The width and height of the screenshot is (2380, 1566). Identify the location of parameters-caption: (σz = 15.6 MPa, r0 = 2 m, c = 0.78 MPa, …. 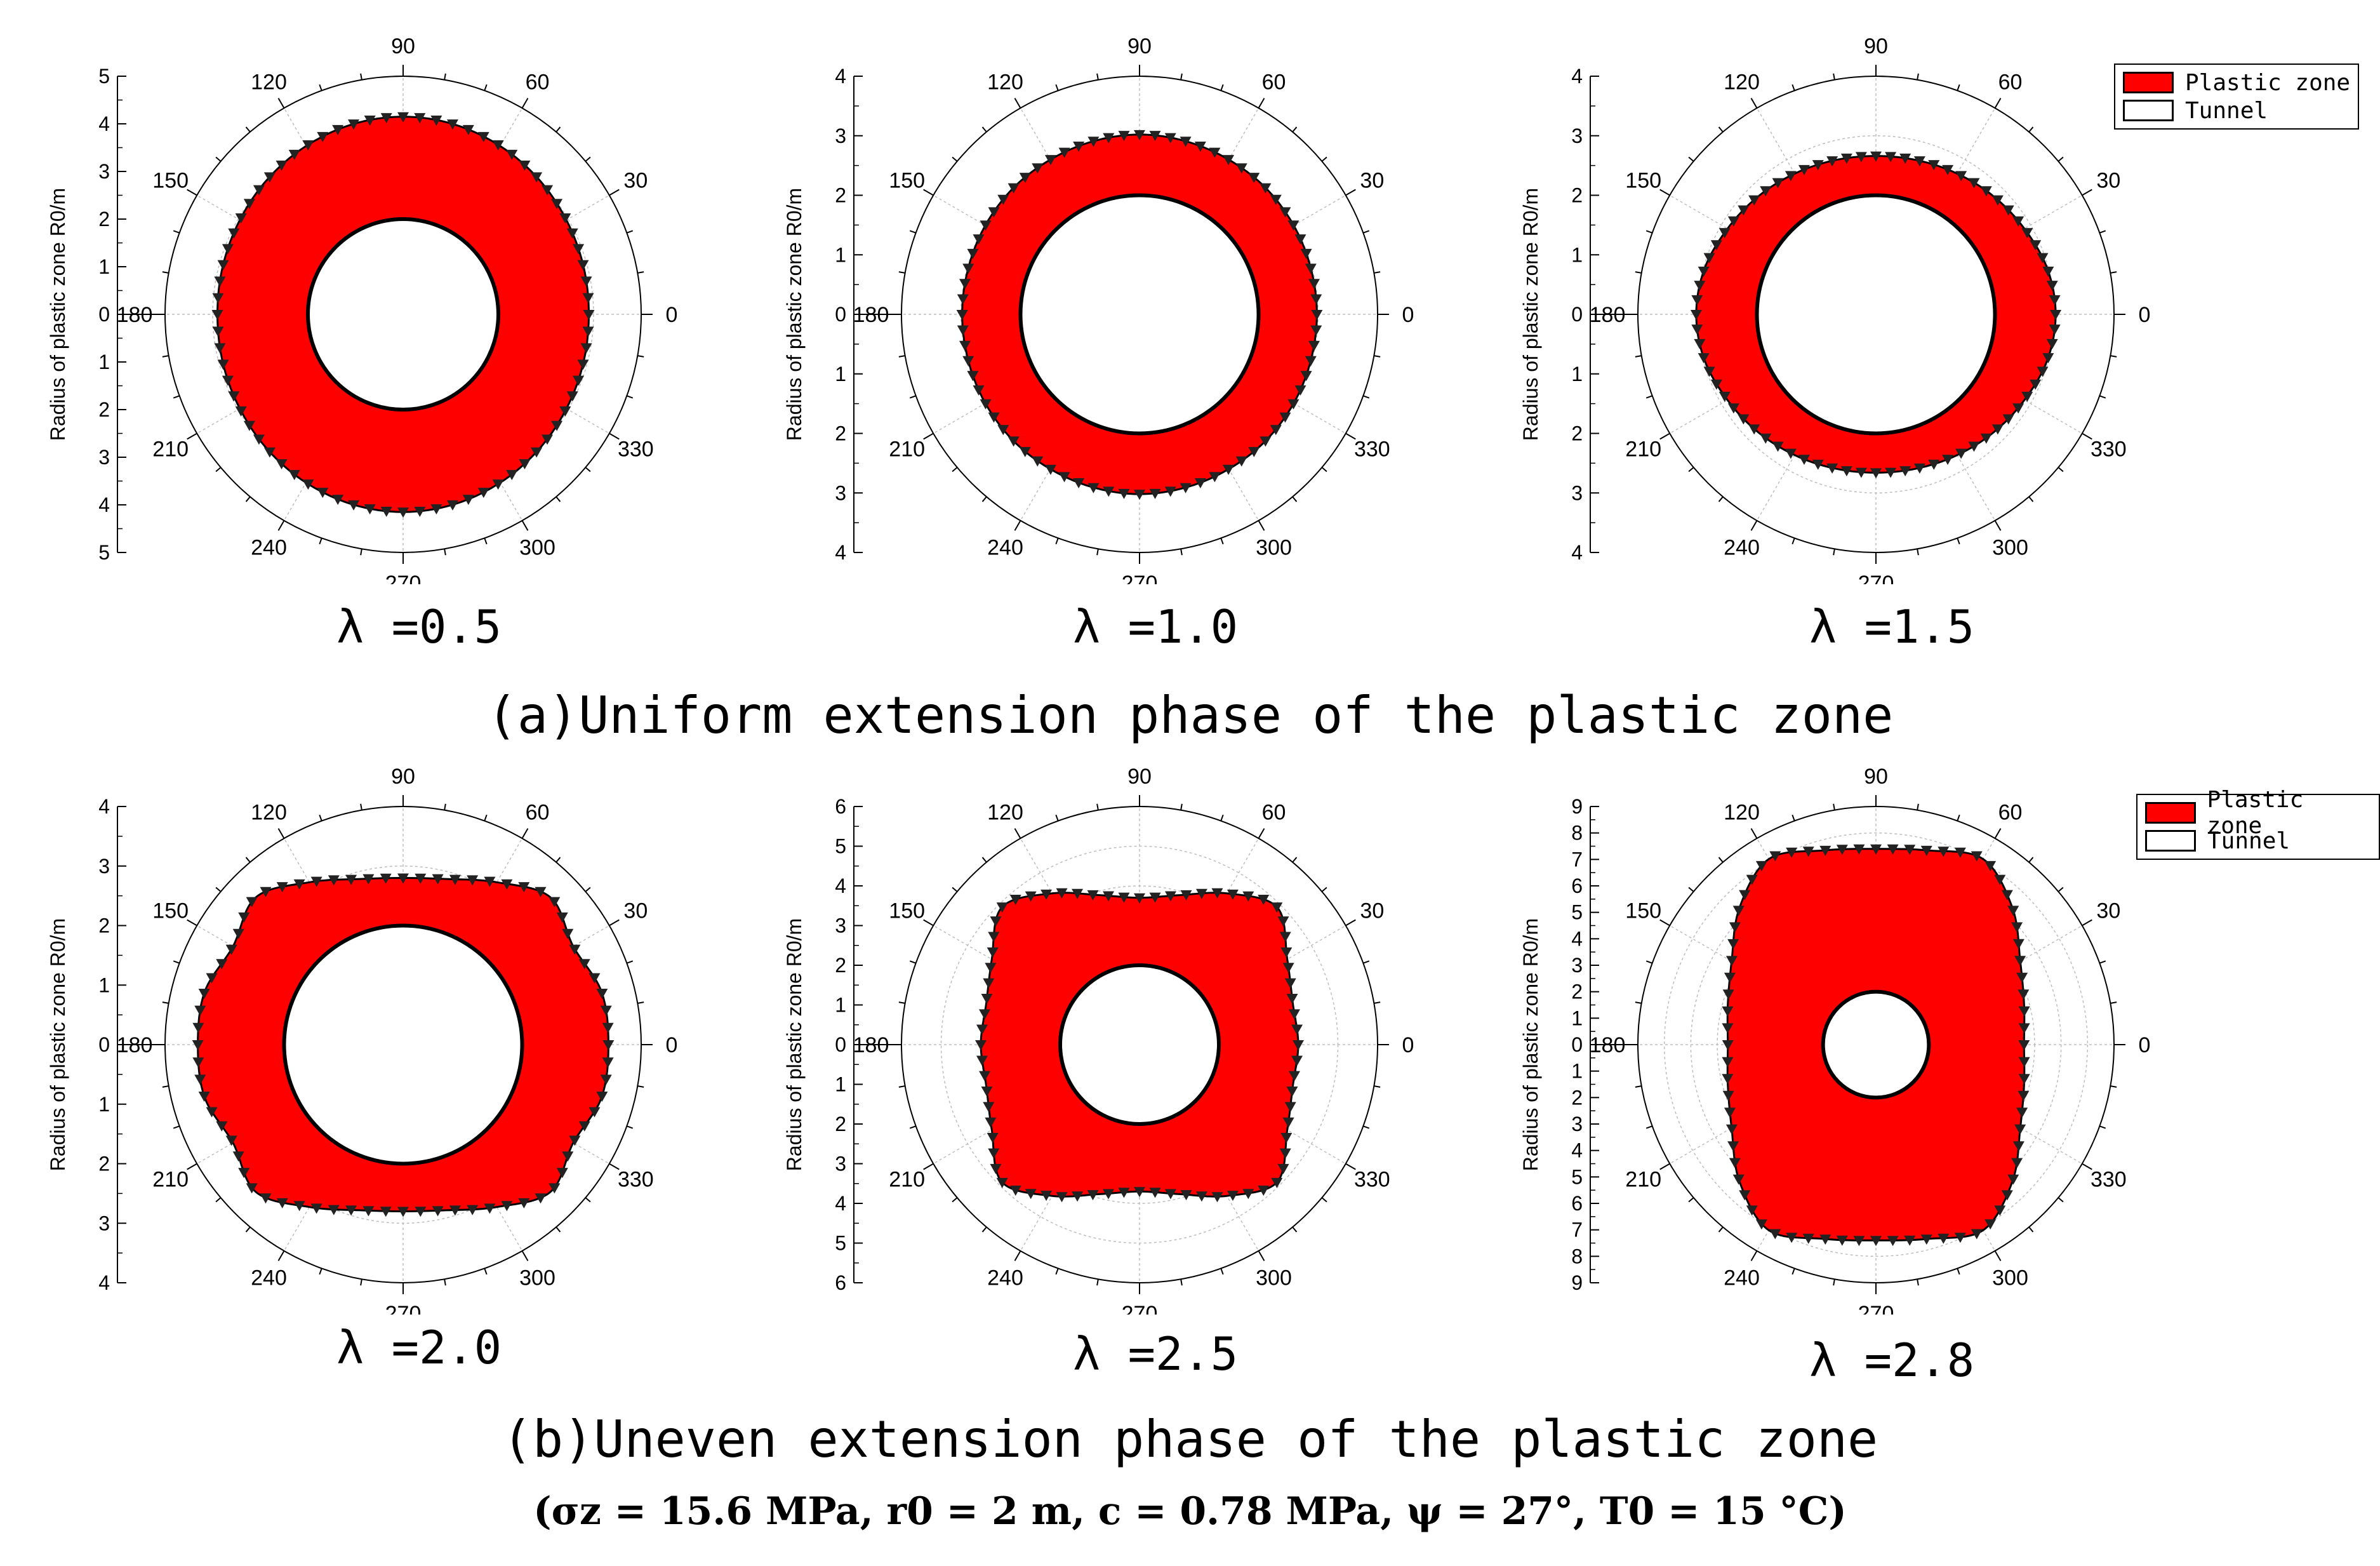
(1190, 1511).